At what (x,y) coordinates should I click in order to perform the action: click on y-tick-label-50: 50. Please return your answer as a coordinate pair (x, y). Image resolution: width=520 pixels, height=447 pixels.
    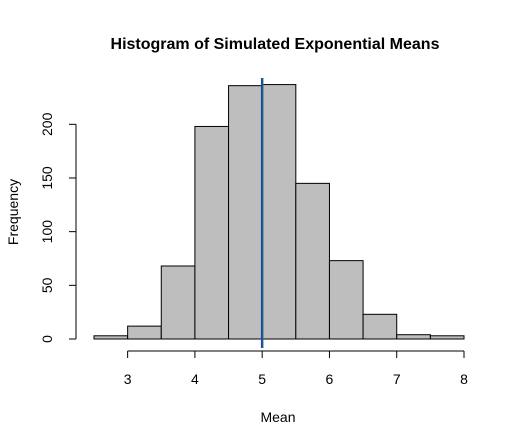
    Looking at the image, I should click on (47, 285).